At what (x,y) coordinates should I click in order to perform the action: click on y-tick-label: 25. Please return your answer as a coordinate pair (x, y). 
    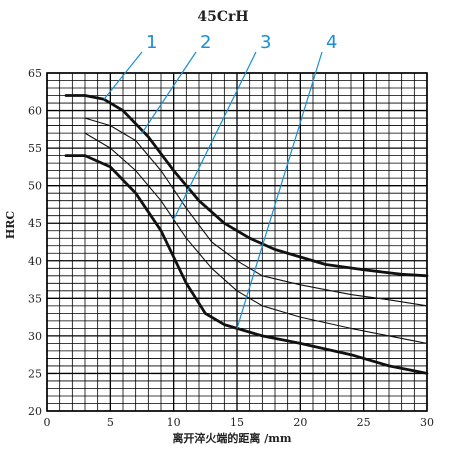
    Looking at the image, I should click on (35, 373).